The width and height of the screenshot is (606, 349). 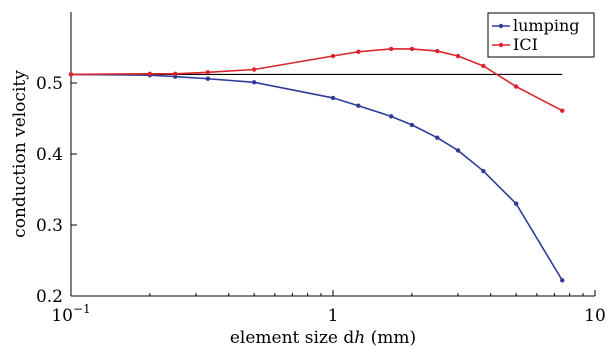 I want to click on legend-box, so click(x=541, y=35).